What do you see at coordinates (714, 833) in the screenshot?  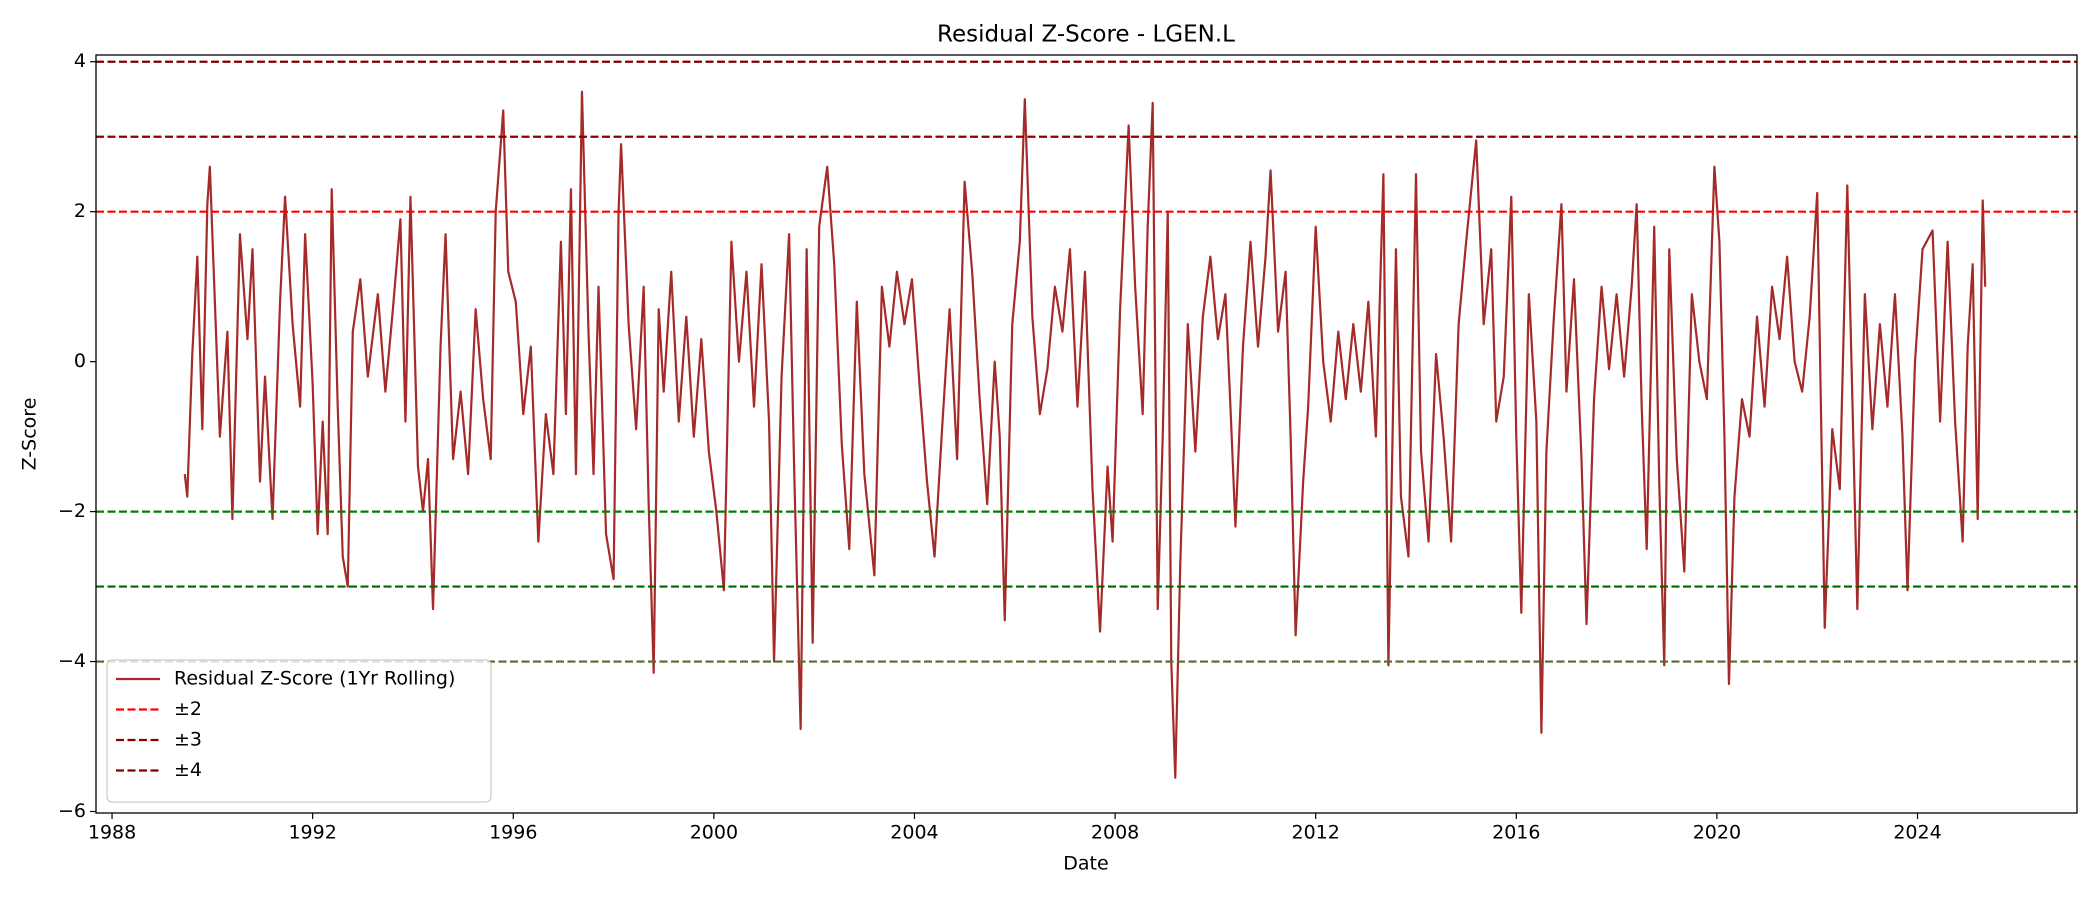 I see `x-tick-label: 2000` at bounding box center [714, 833].